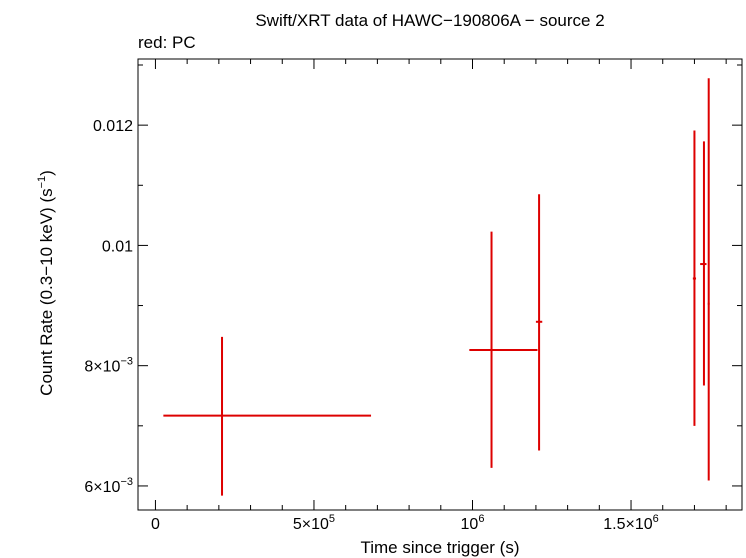  I want to click on y-tick-label: 0.012, so click(113, 126).